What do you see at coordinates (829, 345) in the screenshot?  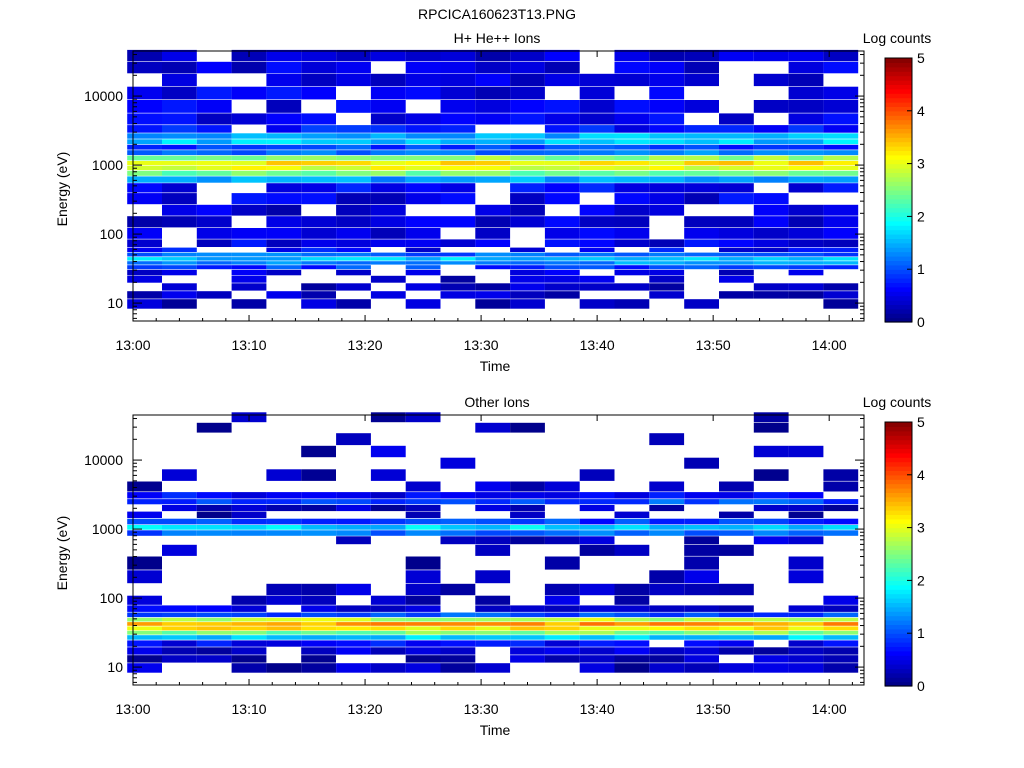 I see `x-tick-label: 14:00` at bounding box center [829, 345].